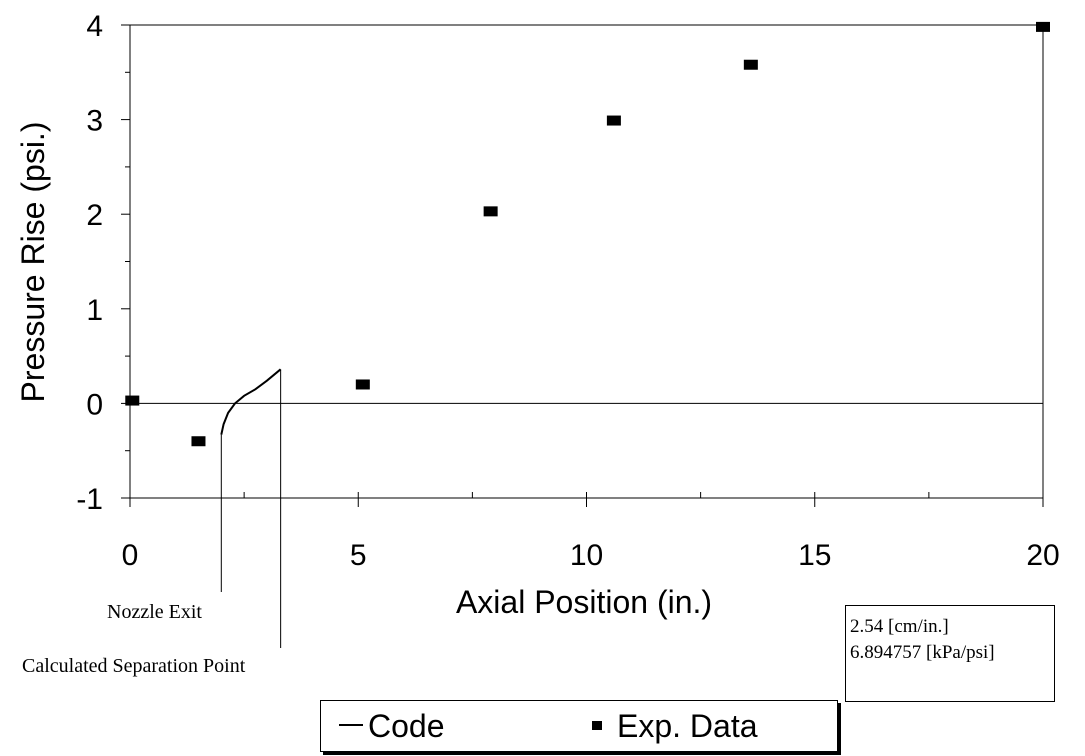 This screenshot has height=756, width=1085. I want to click on unit-conversion-box: 2.54 [cm/in.] 6.894757 [kPa/psi], so click(950, 653).